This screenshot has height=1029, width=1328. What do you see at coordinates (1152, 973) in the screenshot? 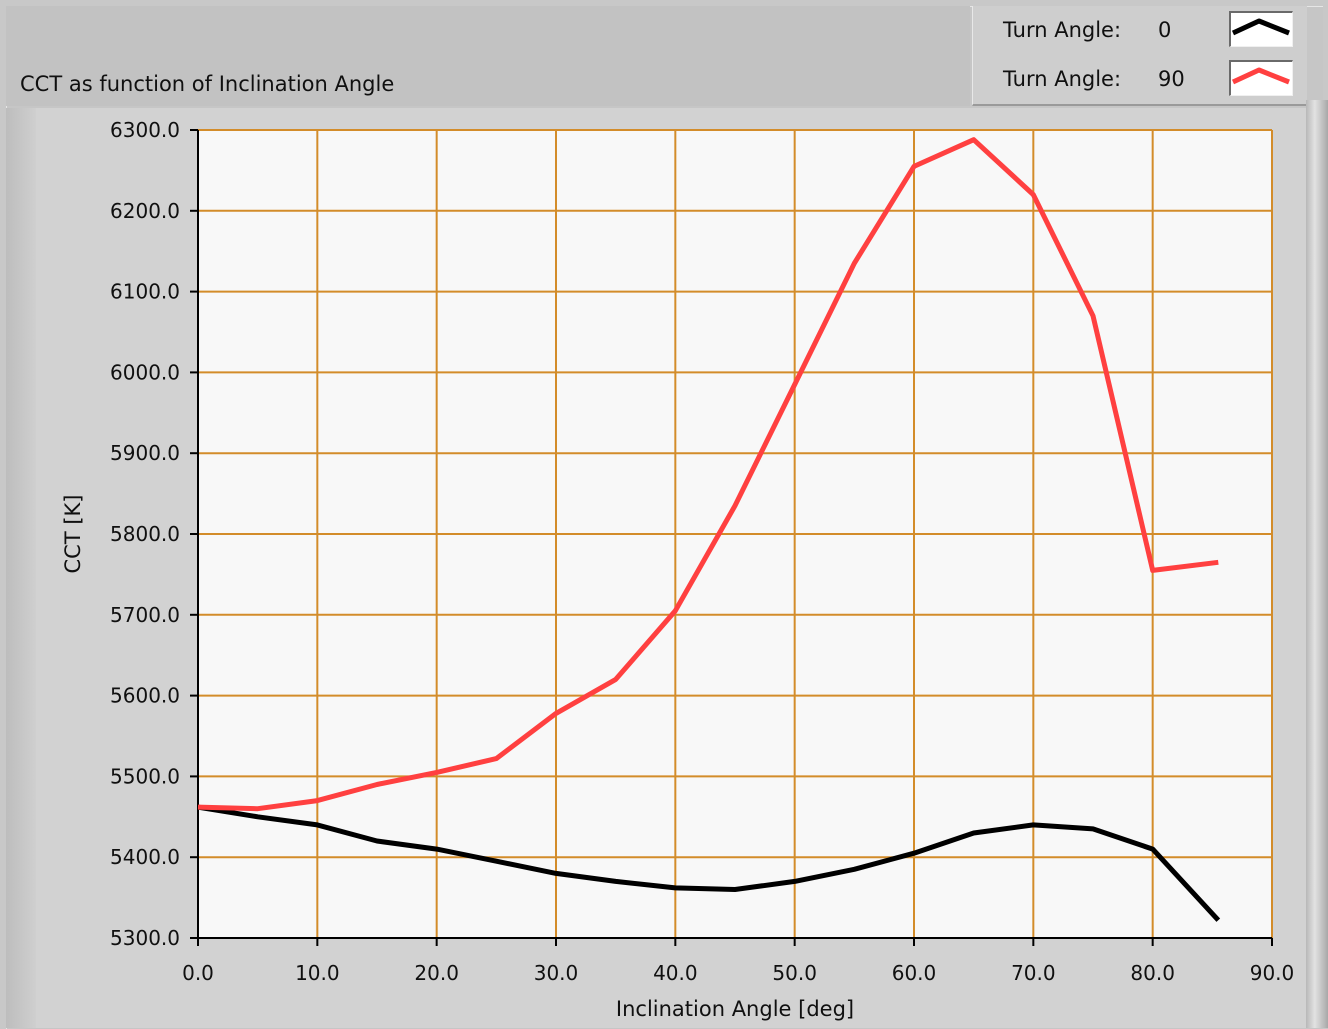
I see `x-tick-label: 80.0` at bounding box center [1152, 973].